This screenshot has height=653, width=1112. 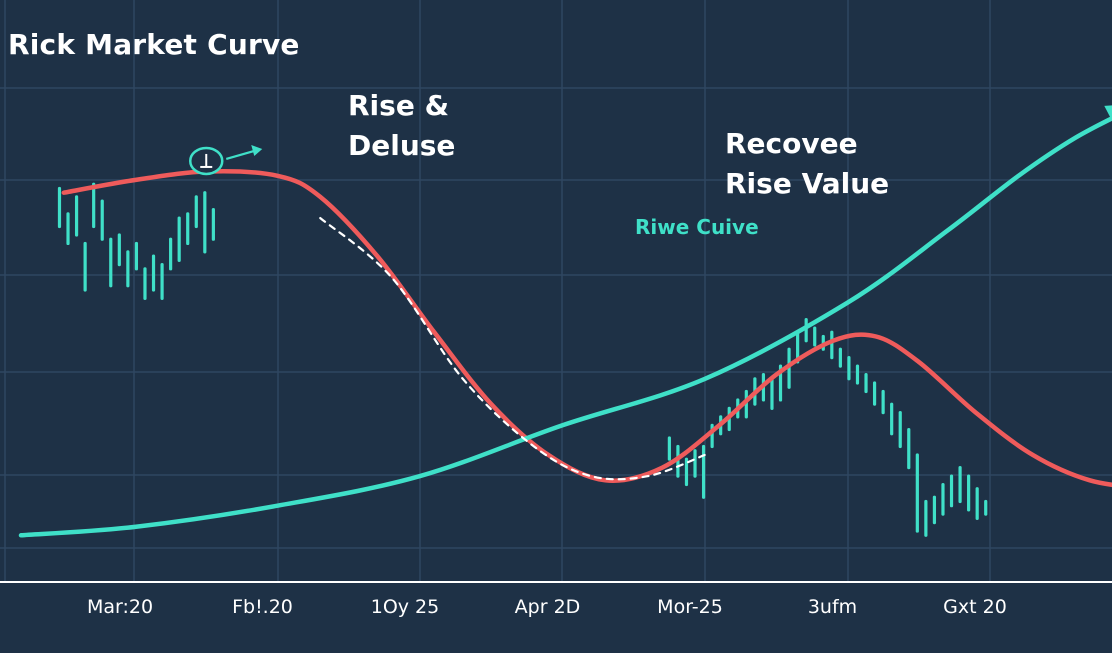 What do you see at coordinates (257, 150) in the screenshot?
I see `peak-marker-arrowhead` at bounding box center [257, 150].